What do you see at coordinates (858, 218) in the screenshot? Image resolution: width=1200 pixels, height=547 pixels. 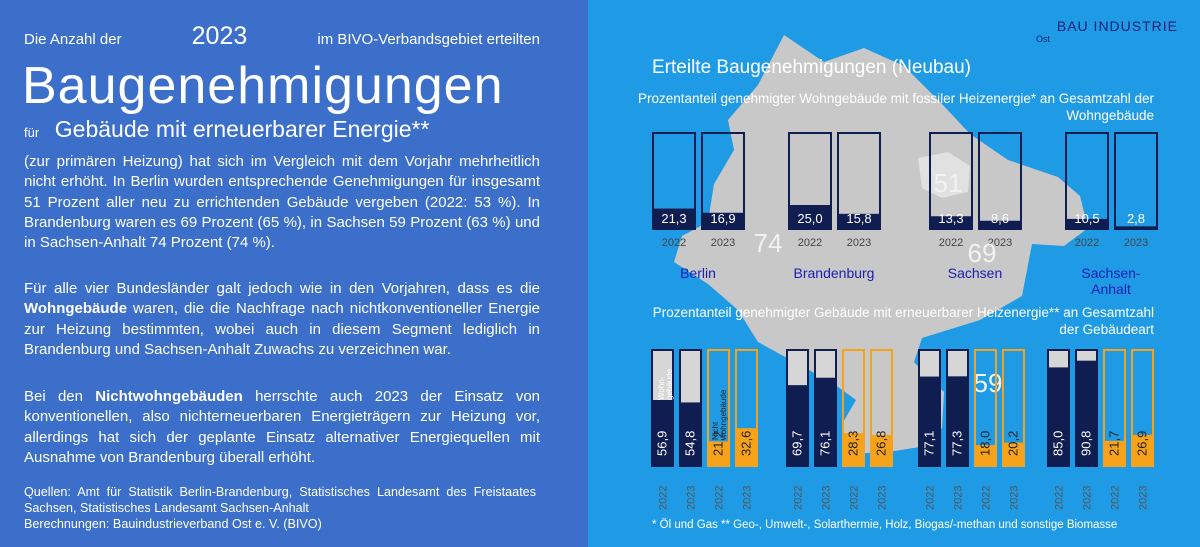 I see `bar-value-label: 15,8` at bounding box center [858, 218].